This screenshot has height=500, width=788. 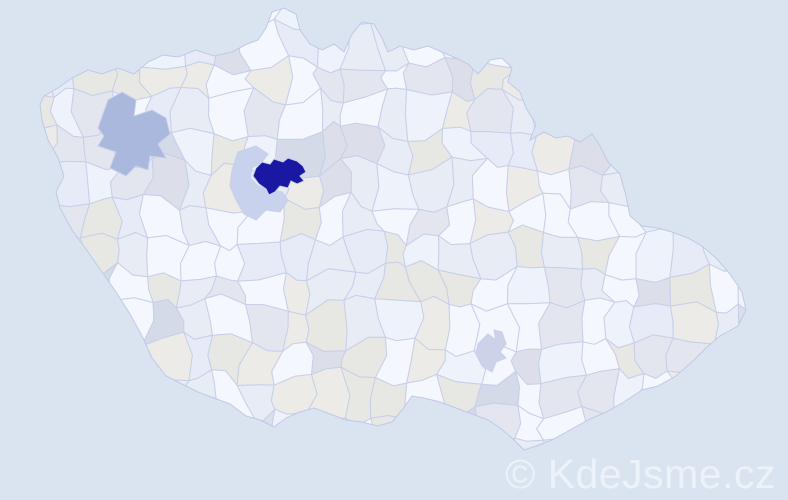 What do you see at coordinates (279, 176) in the screenshot?
I see `district-highest-density` at bounding box center [279, 176].